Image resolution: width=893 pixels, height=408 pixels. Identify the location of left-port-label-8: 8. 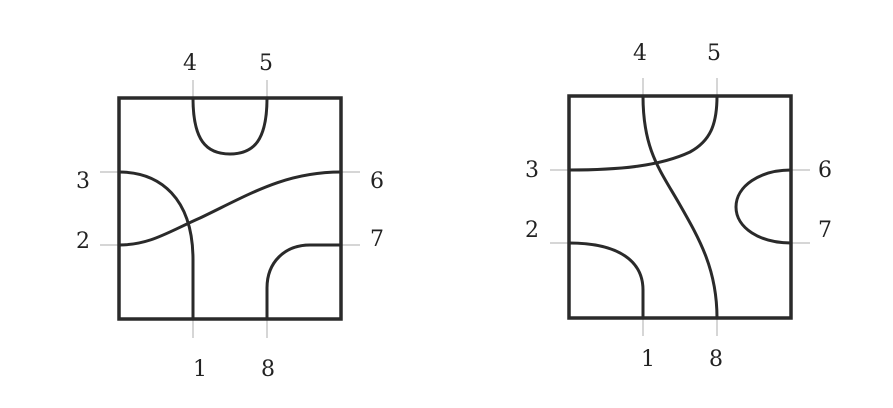
(268, 369).